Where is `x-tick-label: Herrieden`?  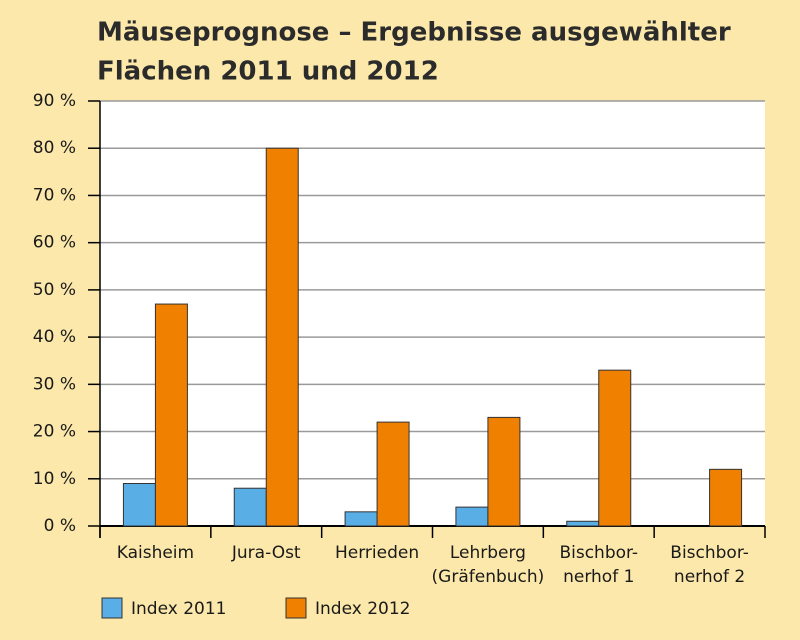
x-tick-label: Herrieden is located at coordinates (377, 553).